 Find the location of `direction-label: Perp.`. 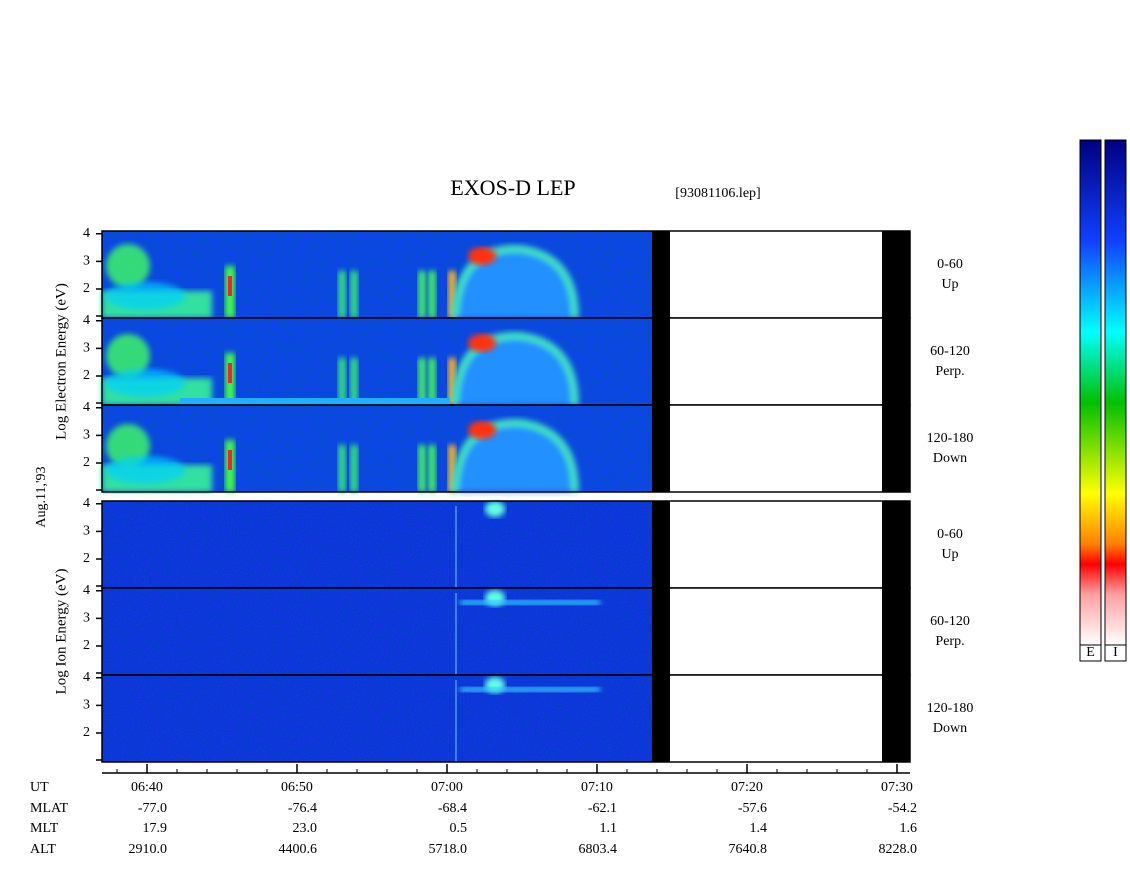

direction-label: Perp. is located at coordinates (949, 371).